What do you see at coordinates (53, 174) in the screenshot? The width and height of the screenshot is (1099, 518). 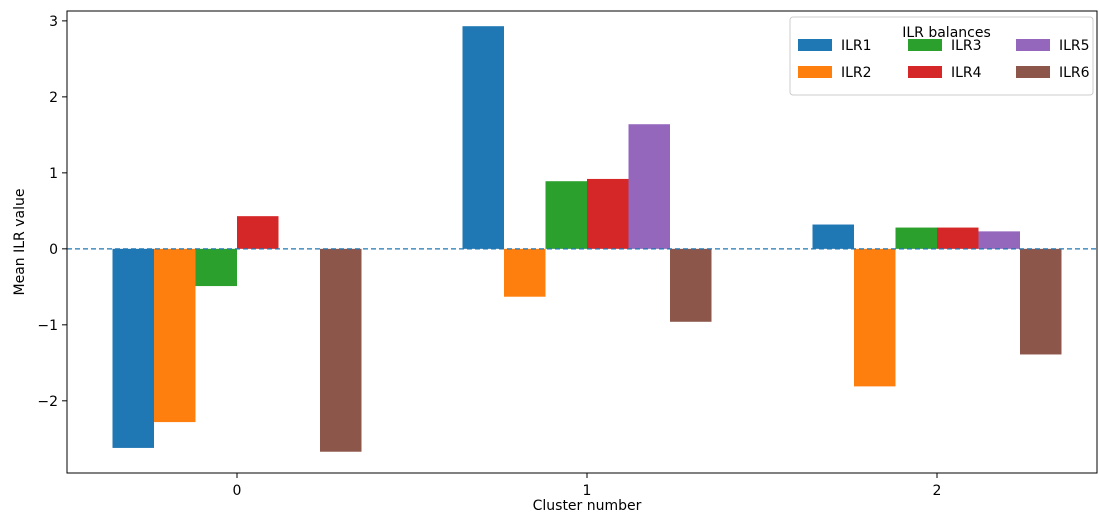 I see `y-tick-label: 1` at bounding box center [53, 174].